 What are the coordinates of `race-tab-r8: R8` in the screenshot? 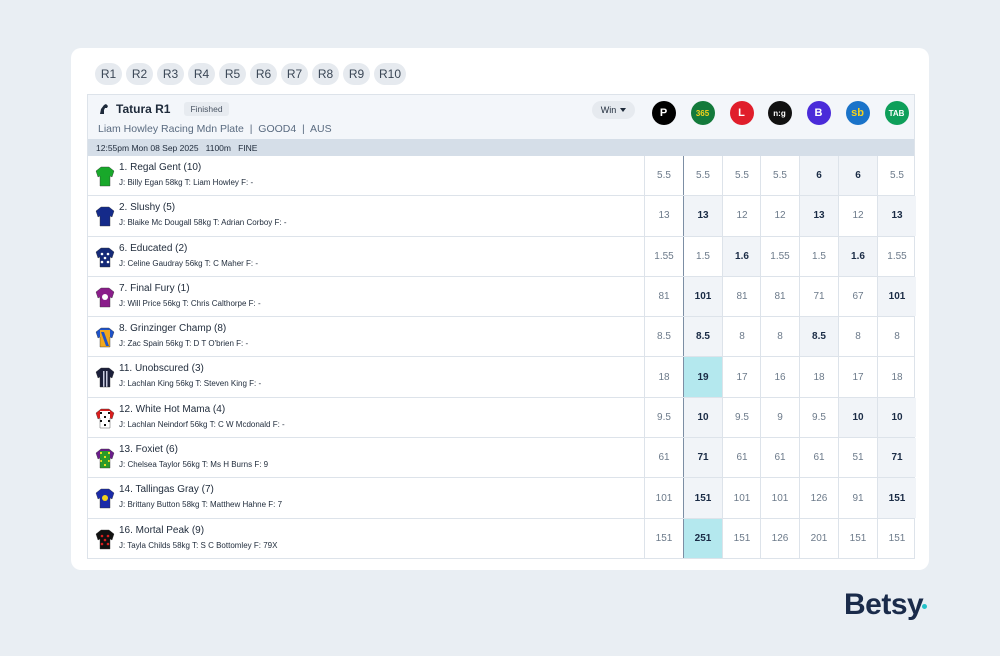 It's located at (325, 74).